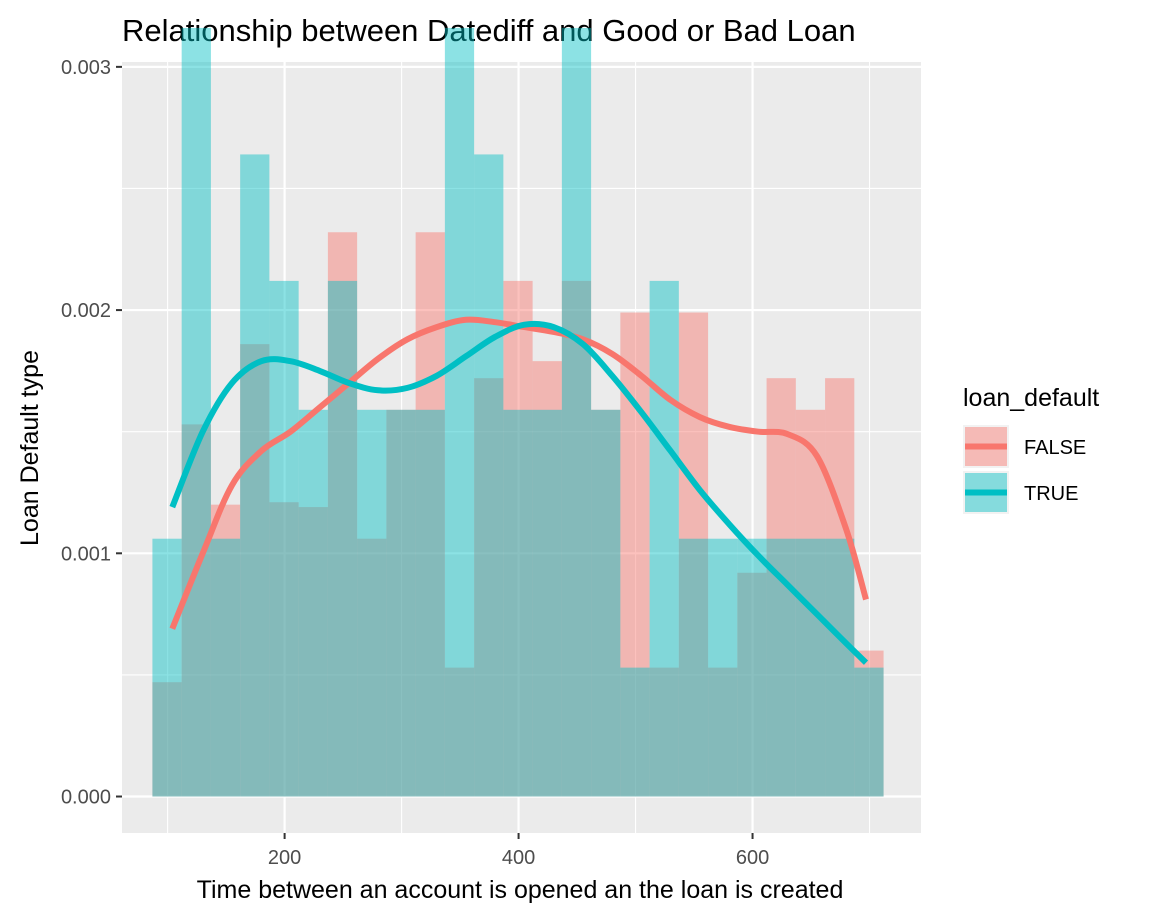 Image resolution: width=1152 pixels, height=921 pixels. Describe the element at coordinates (284, 858) in the screenshot. I see `x-tick-label: 200` at that location.